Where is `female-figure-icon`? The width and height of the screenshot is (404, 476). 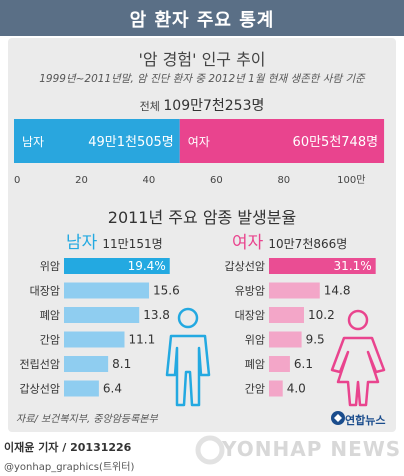 female-figure-icon is located at coordinates (358, 358).